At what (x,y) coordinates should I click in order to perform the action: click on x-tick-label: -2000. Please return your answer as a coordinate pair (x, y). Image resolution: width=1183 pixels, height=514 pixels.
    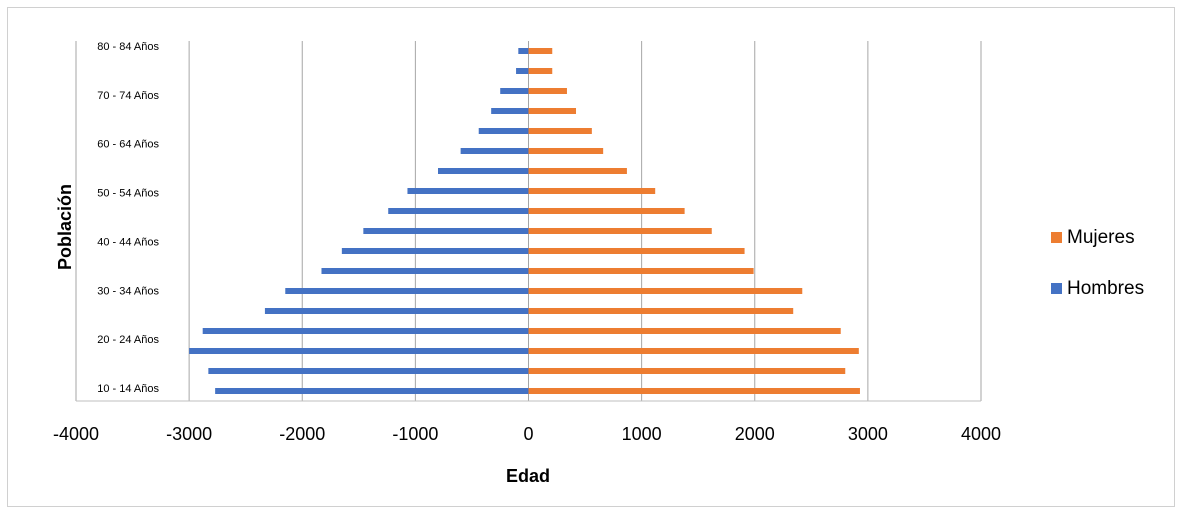
    Looking at the image, I should click on (302, 434).